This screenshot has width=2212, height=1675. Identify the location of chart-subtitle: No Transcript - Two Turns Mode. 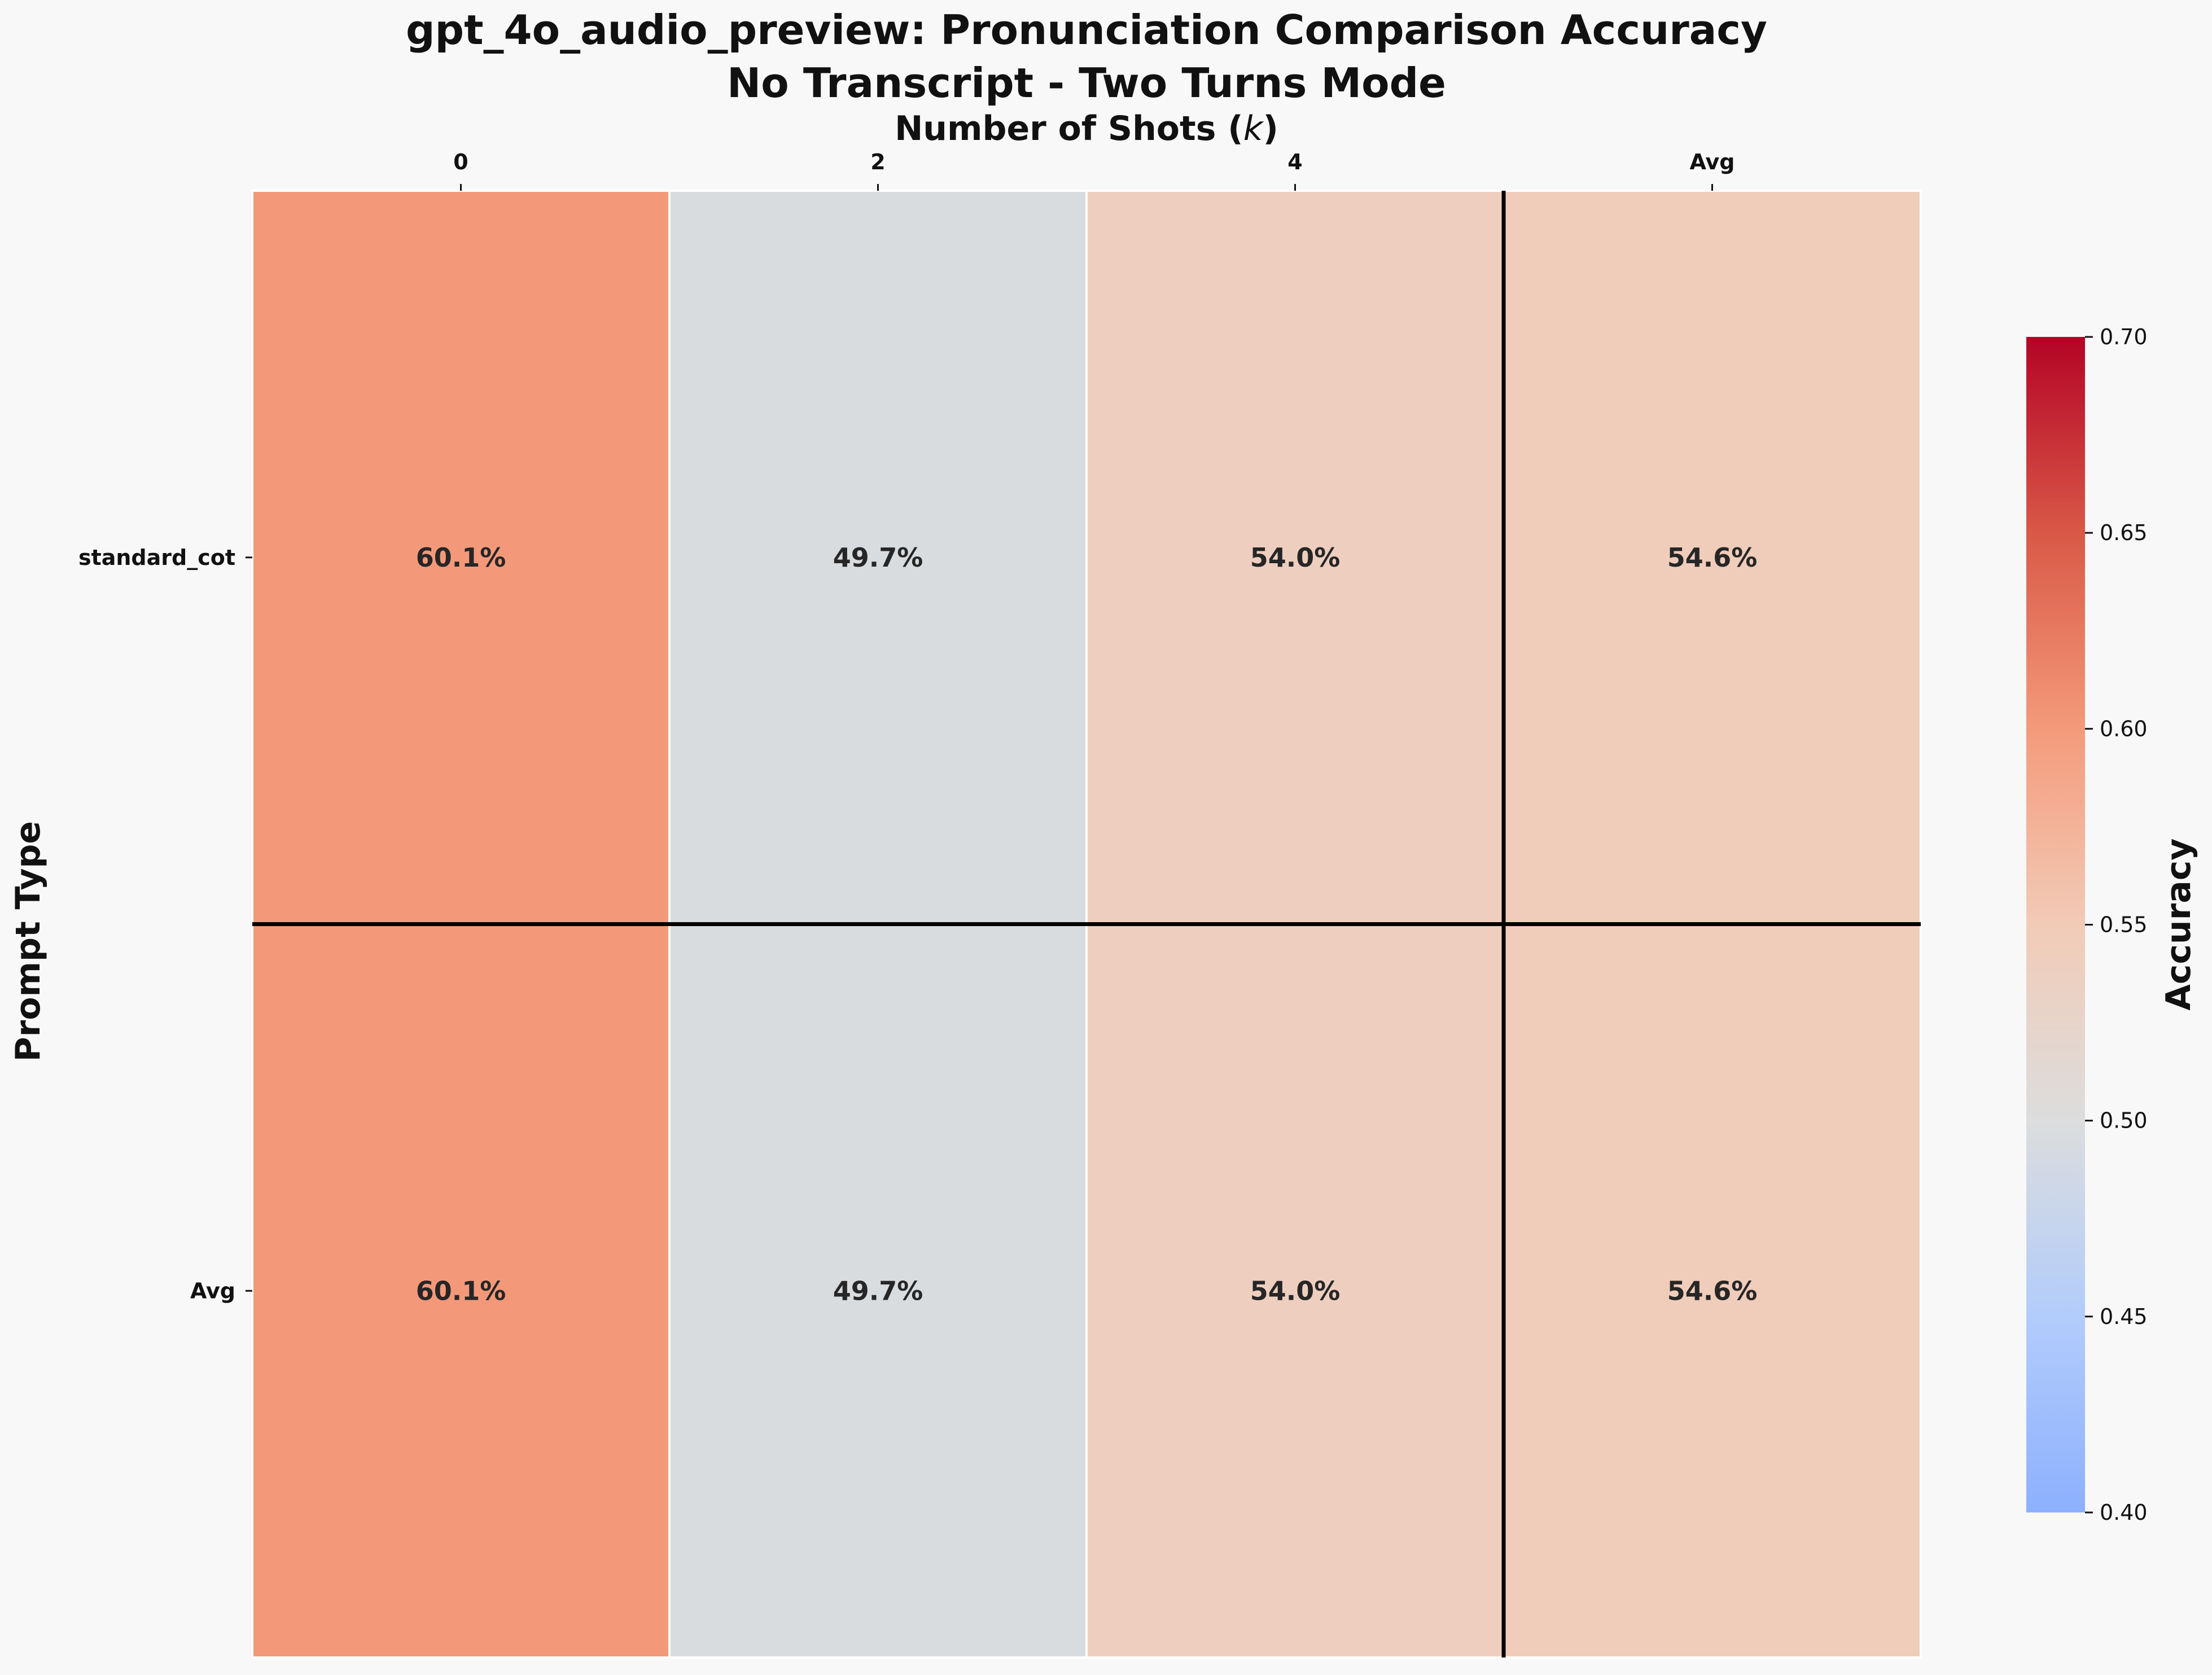
(1087, 83).